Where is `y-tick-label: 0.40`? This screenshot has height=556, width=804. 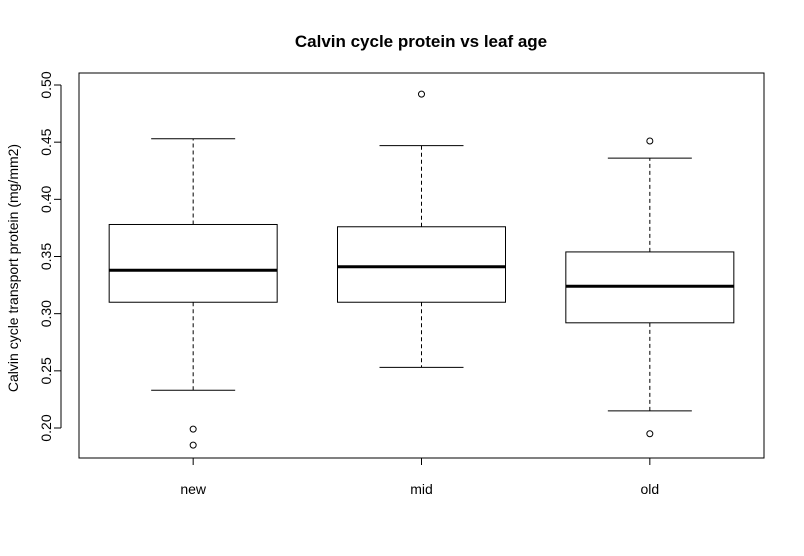
y-tick-label: 0.40 is located at coordinates (46, 198).